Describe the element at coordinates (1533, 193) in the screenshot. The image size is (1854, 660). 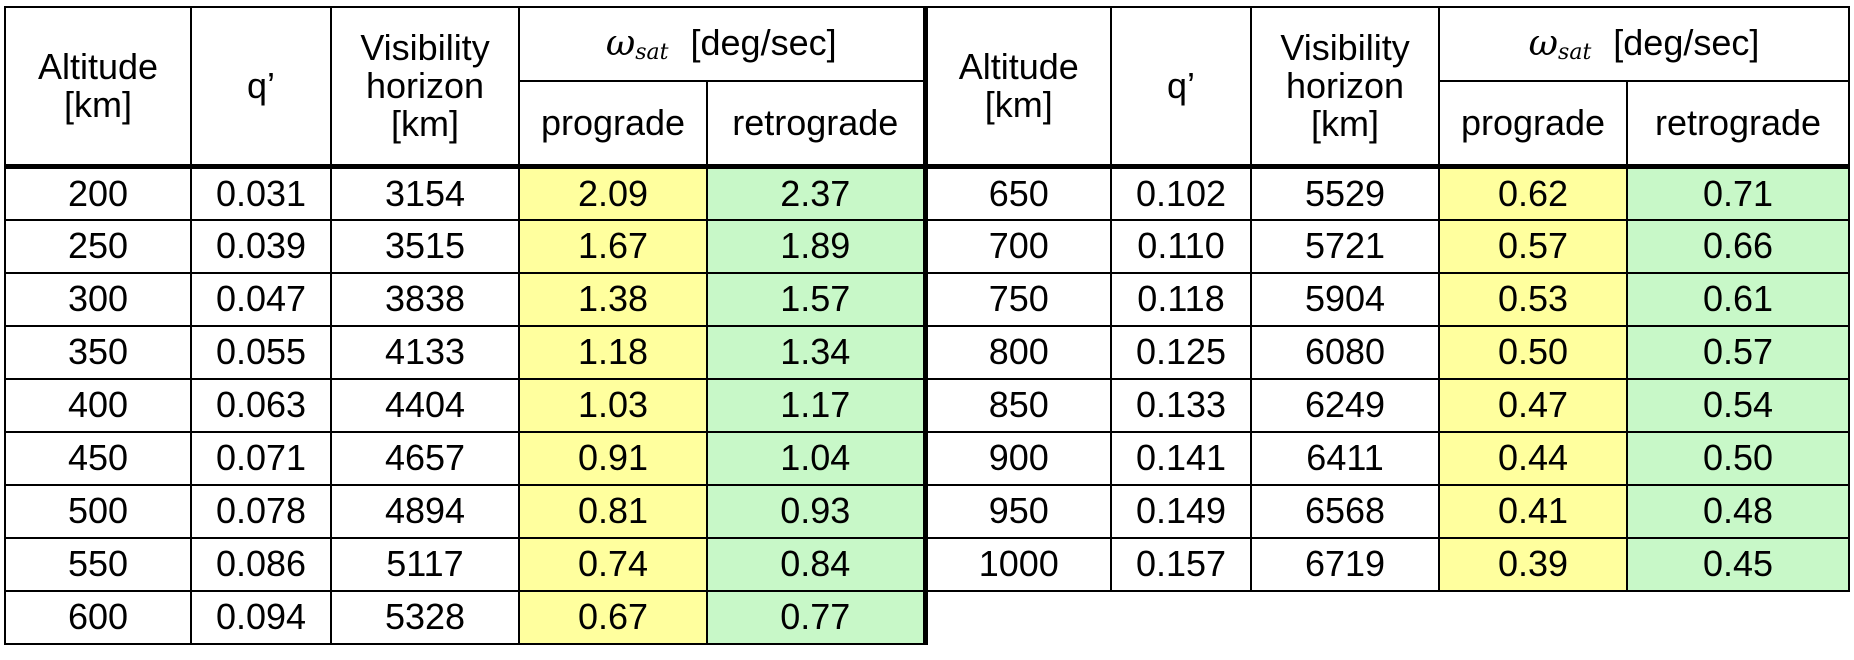
I see `right-prograde-cell: 0.62` at that location.